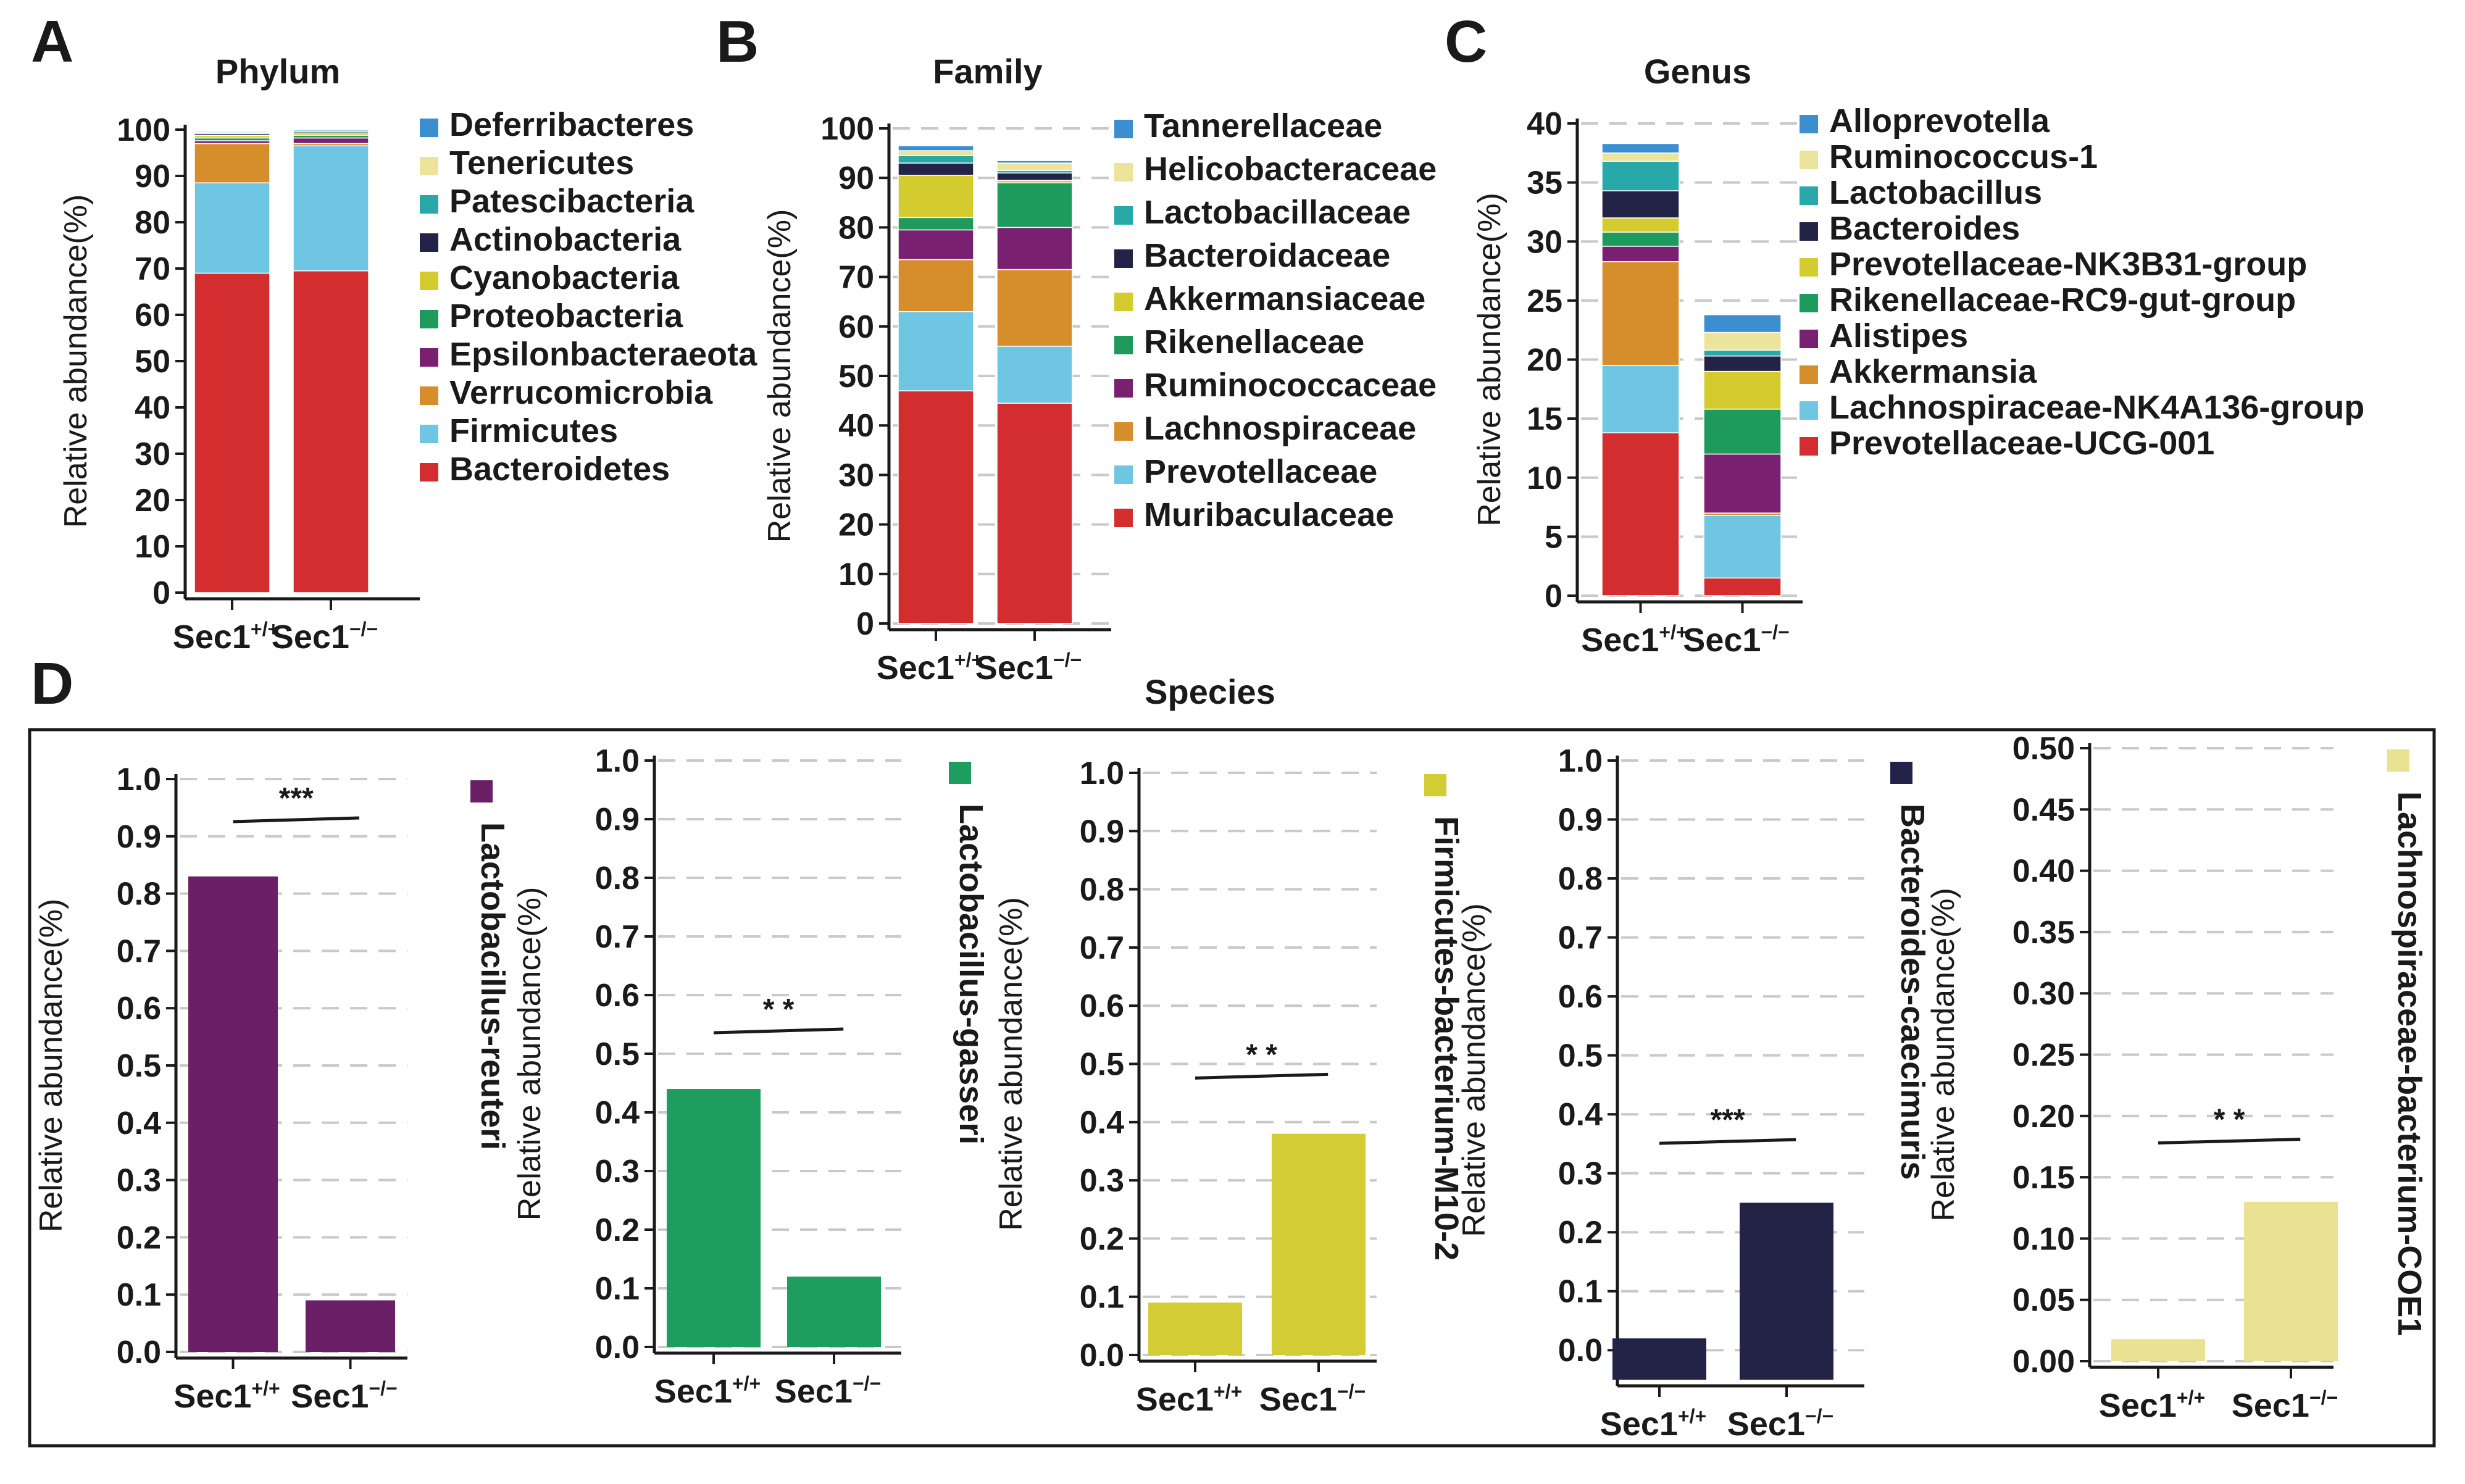 This screenshot has height=1484, width=2465. I want to click on y-tick-label: 0.40, so click(2043, 872).